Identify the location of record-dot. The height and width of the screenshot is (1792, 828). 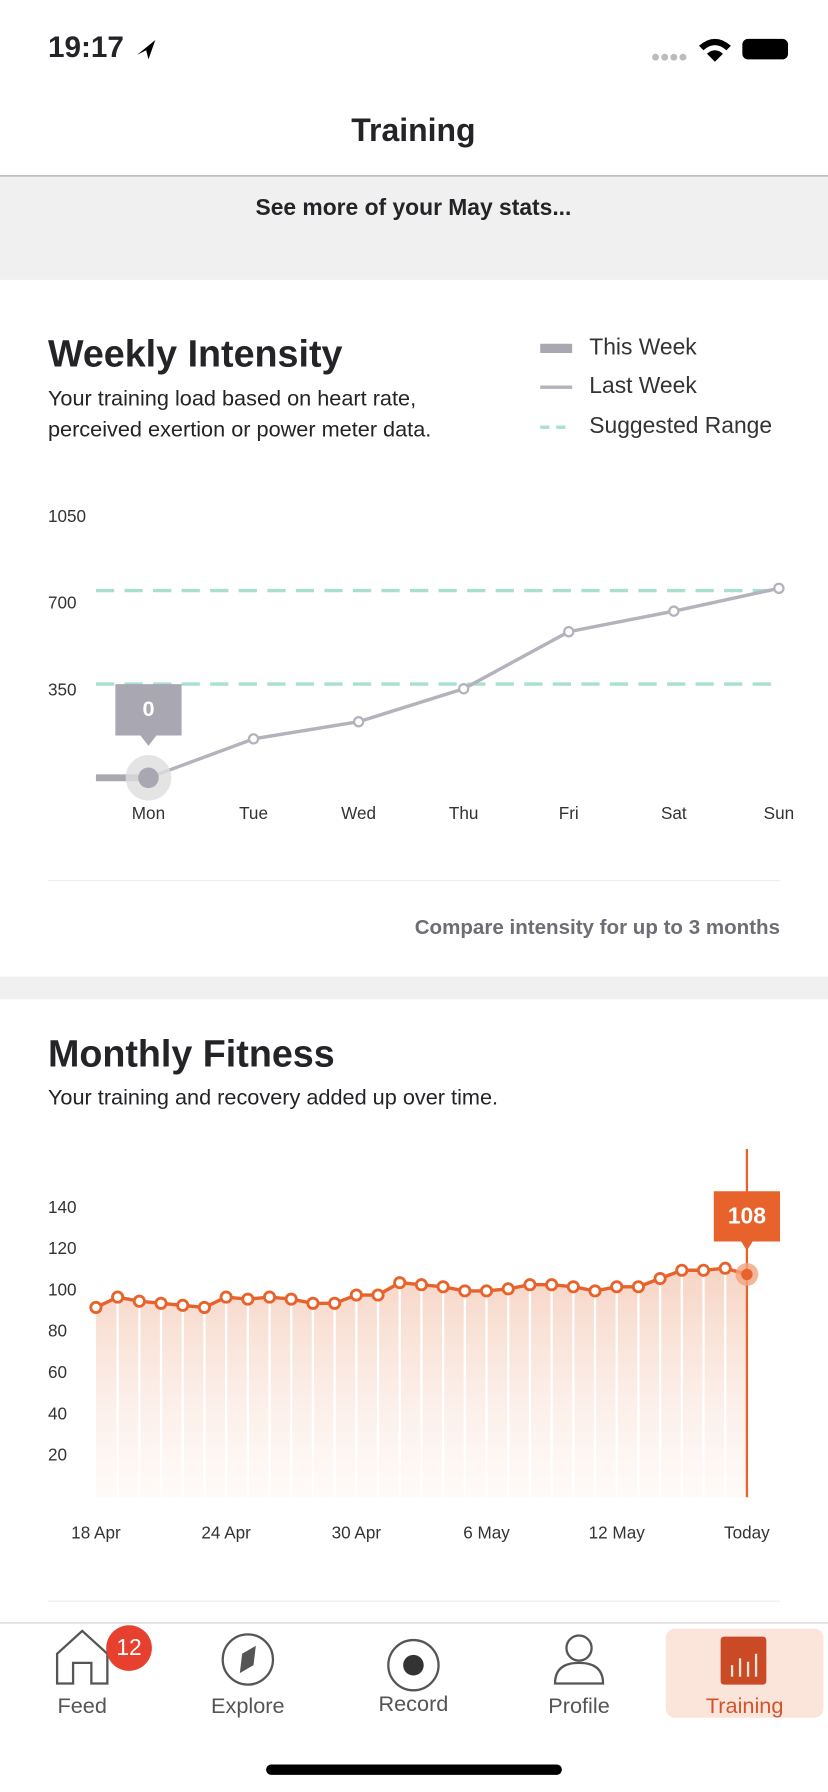
(413, 1665).